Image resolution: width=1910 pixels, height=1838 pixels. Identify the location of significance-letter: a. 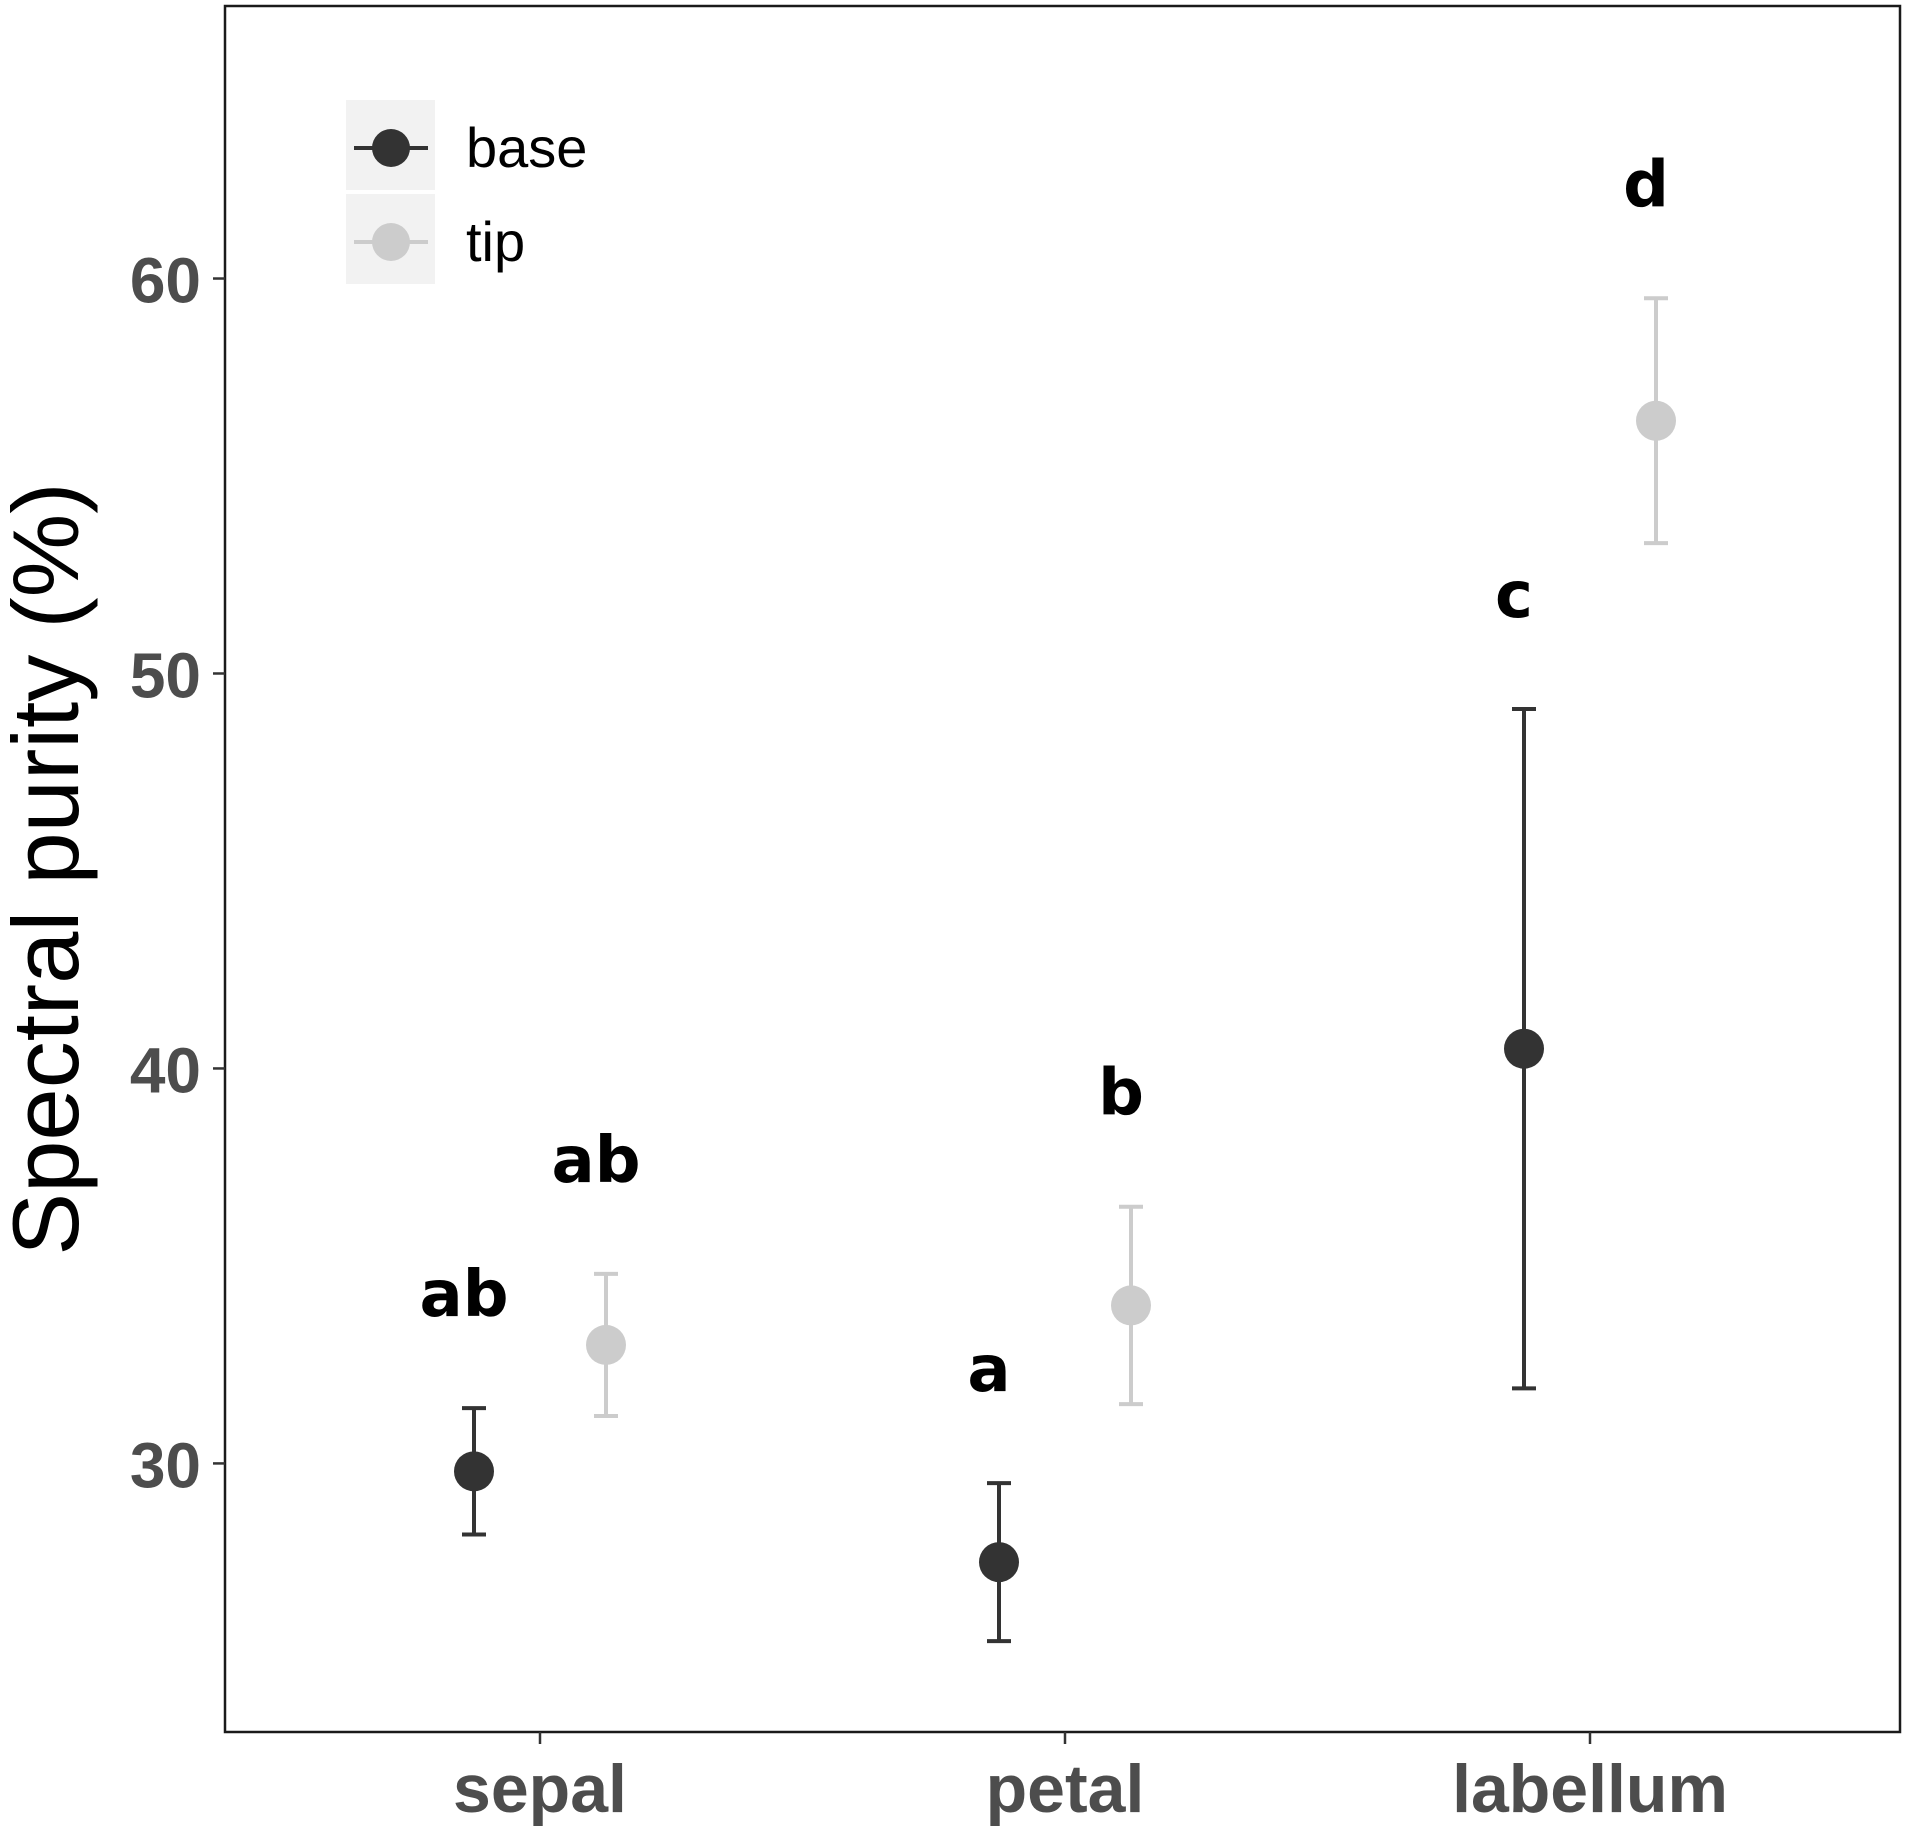
(988, 1370).